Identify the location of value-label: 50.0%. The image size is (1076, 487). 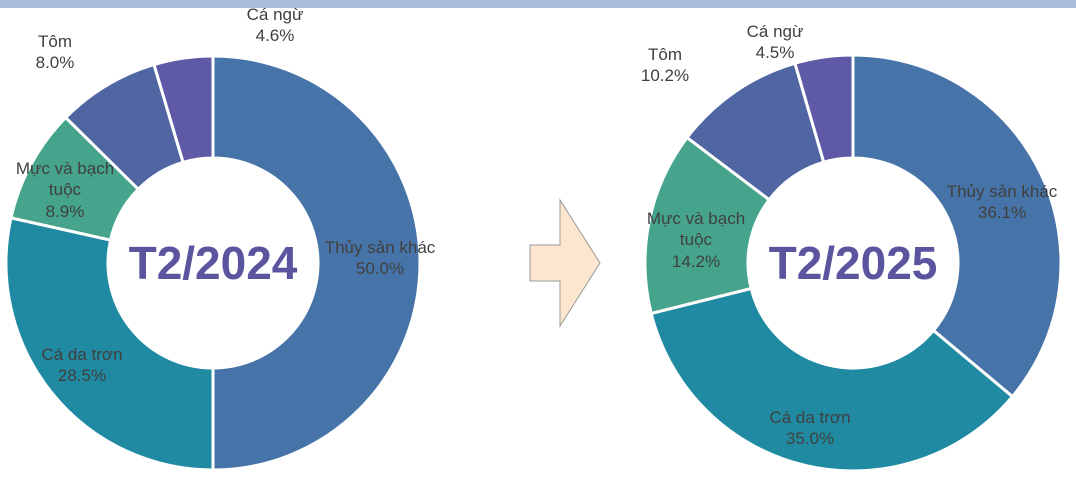
(380, 268).